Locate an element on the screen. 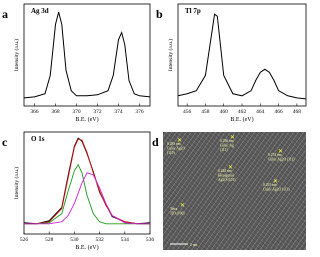 This screenshot has height=257, width=320. x-tick-label: 366 is located at coordinates (34, 112).